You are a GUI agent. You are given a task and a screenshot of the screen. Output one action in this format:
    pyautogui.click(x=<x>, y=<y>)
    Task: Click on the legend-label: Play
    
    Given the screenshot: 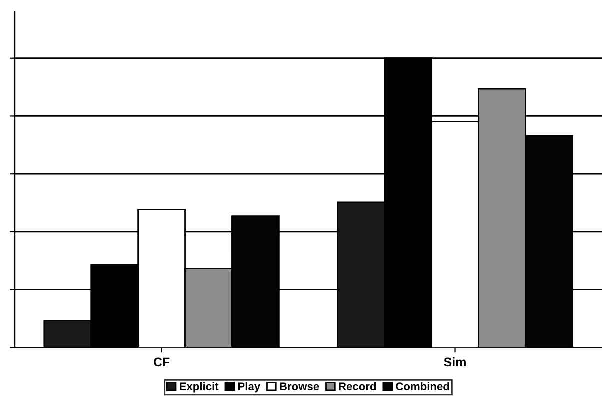 What is the action you would take?
    pyautogui.click(x=249, y=387)
    